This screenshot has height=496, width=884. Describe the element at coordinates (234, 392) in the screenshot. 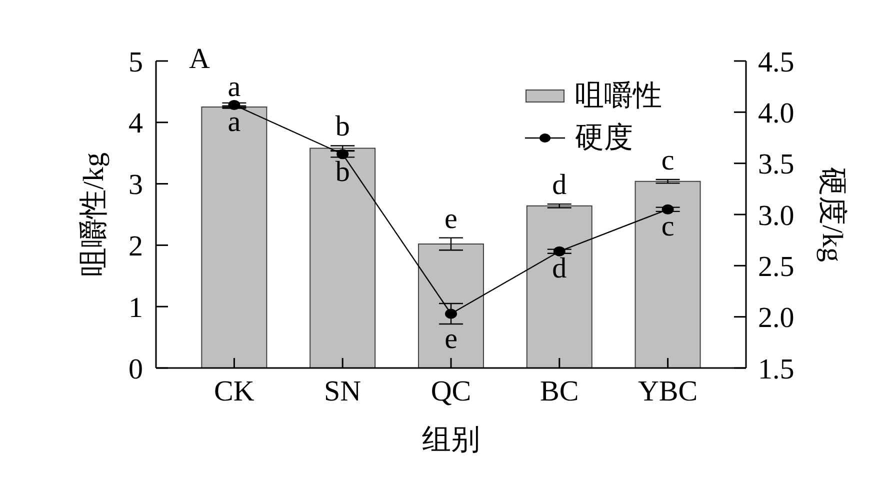

I see `x-tick-label: CK` at that location.